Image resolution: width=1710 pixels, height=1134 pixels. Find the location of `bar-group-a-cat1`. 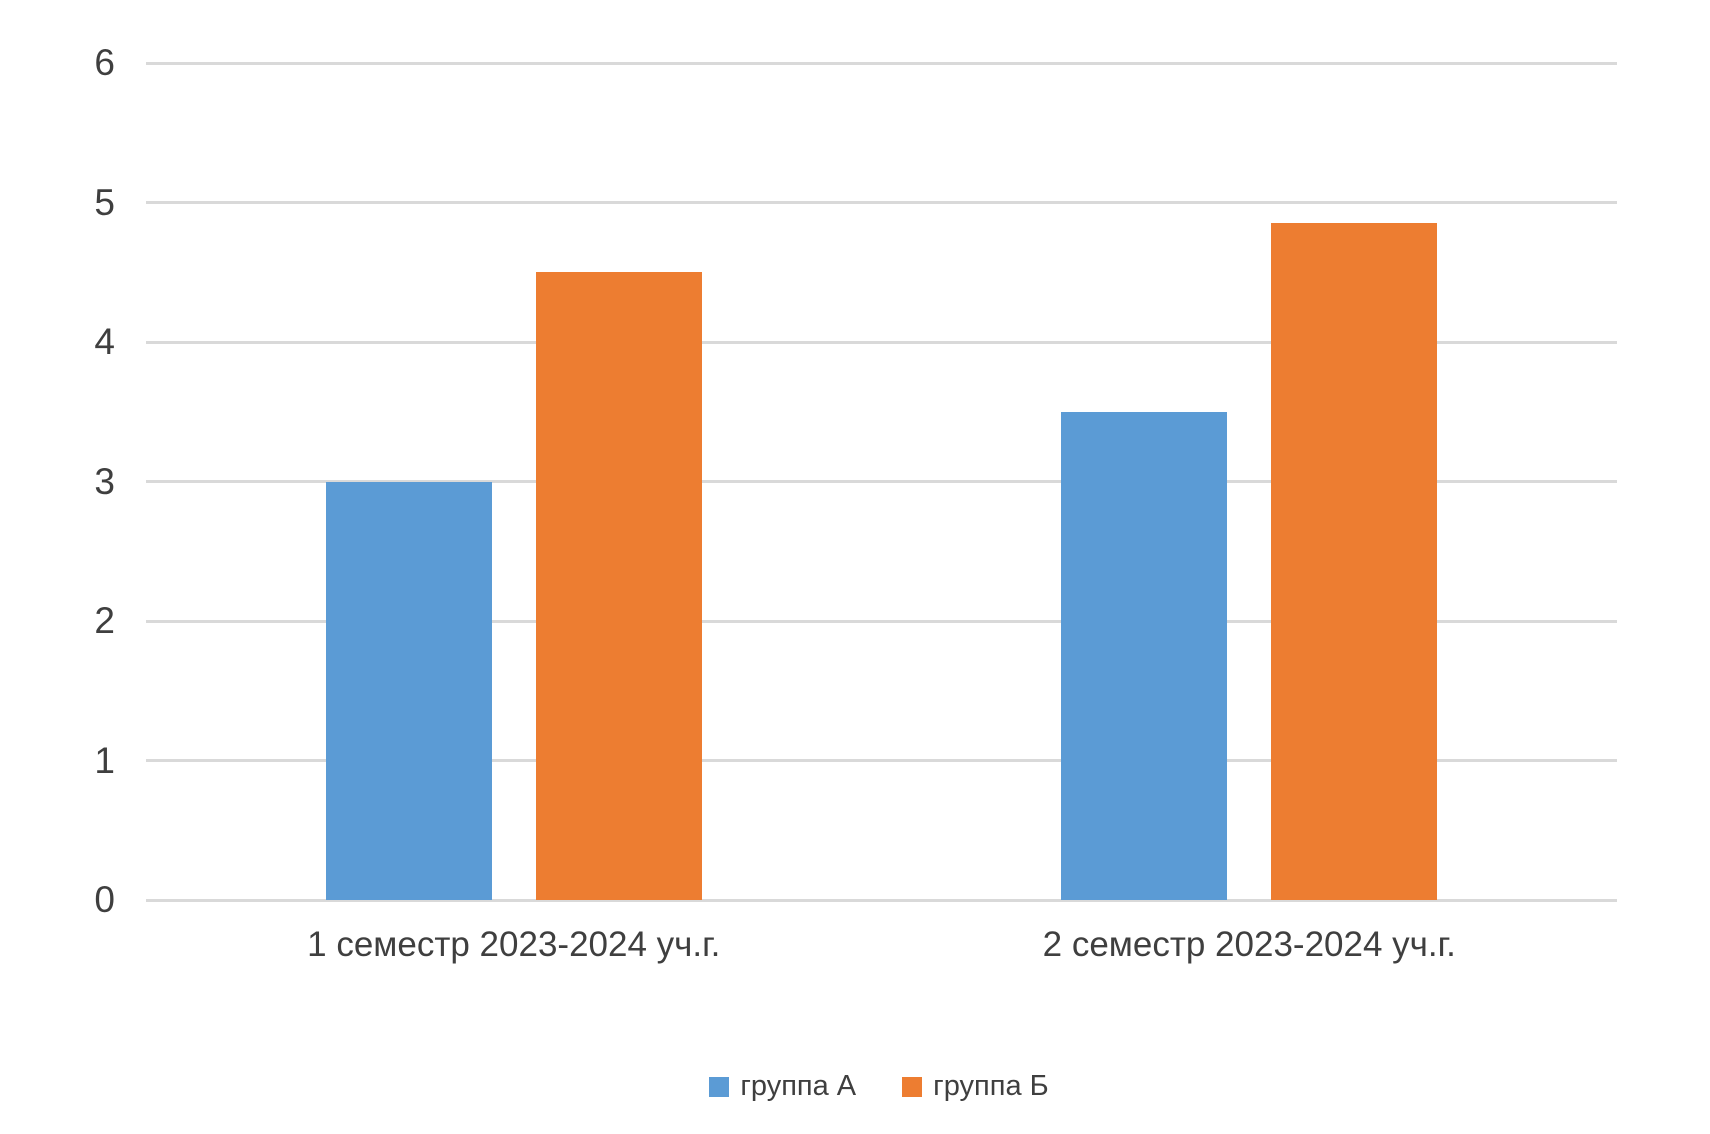

bar-group-a-cat1 is located at coordinates (408, 690).